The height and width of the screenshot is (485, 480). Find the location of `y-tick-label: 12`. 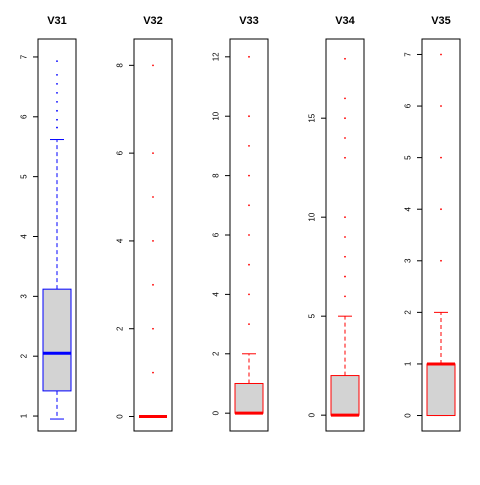

y-tick-label: 12 is located at coordinates (216, 56).